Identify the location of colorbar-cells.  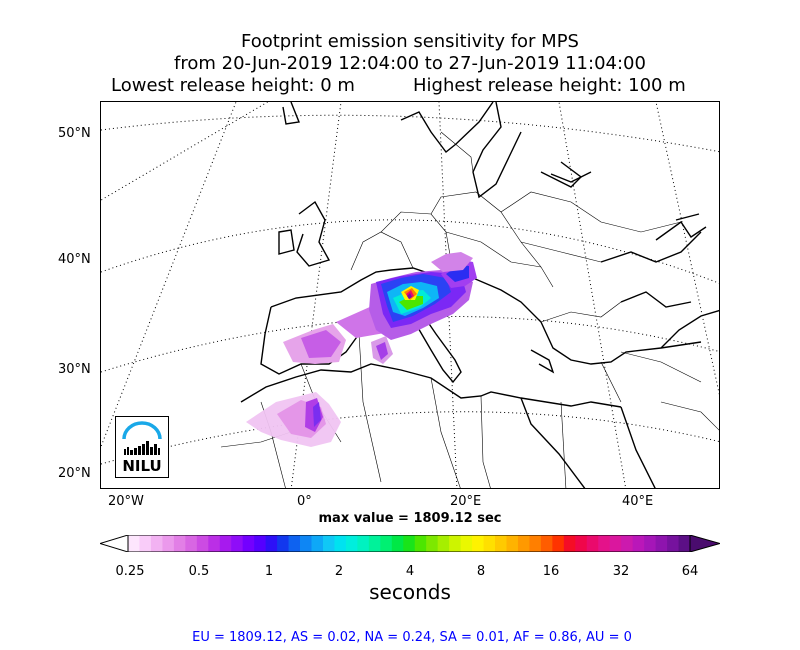
(409, 543).